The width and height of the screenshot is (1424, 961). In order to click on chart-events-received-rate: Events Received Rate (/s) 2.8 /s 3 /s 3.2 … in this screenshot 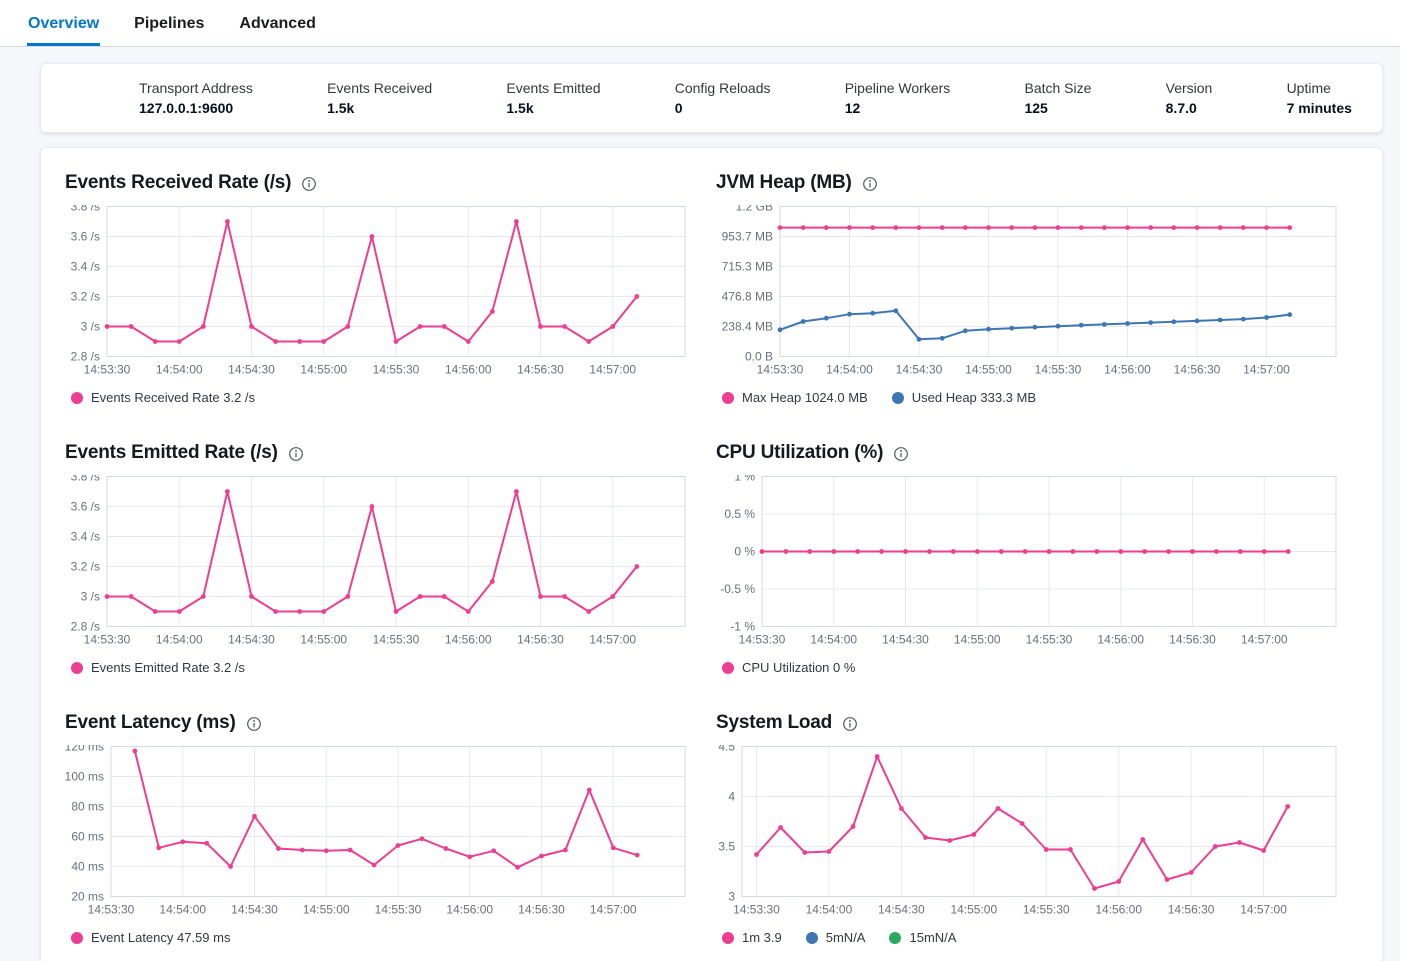, I will do `click(375, 288)`.